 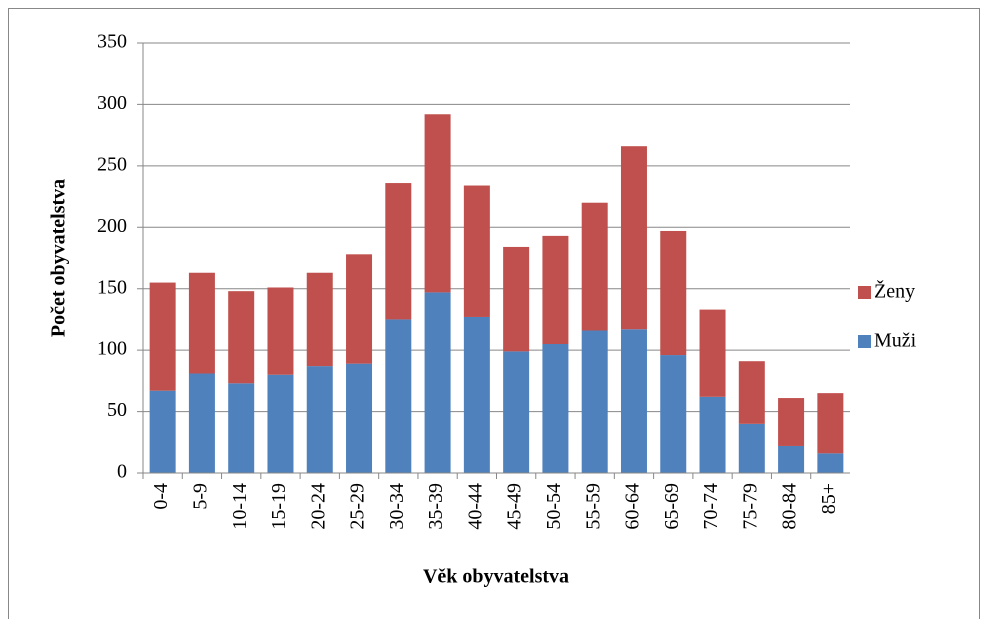 What do you see at coordinates (672, 506) in the screenshot?
I see `x-tick-label: 65-69` at bounding box center [672, 506].